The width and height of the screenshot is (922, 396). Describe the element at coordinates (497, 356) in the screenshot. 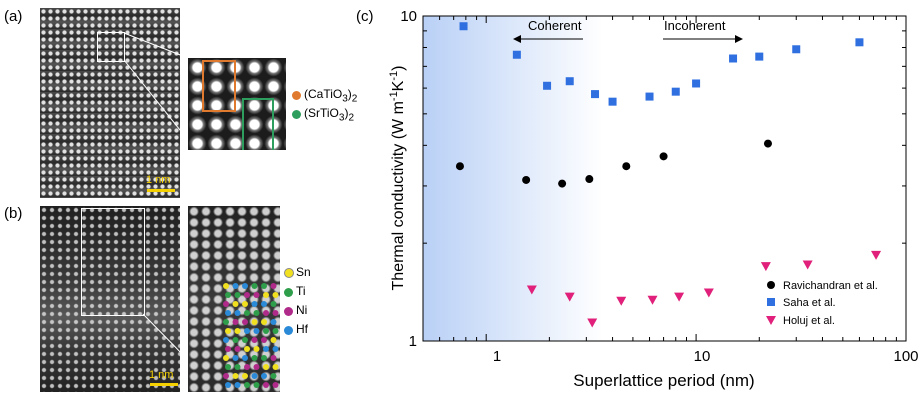

I see `x-tick-label-1: 1` at that location.